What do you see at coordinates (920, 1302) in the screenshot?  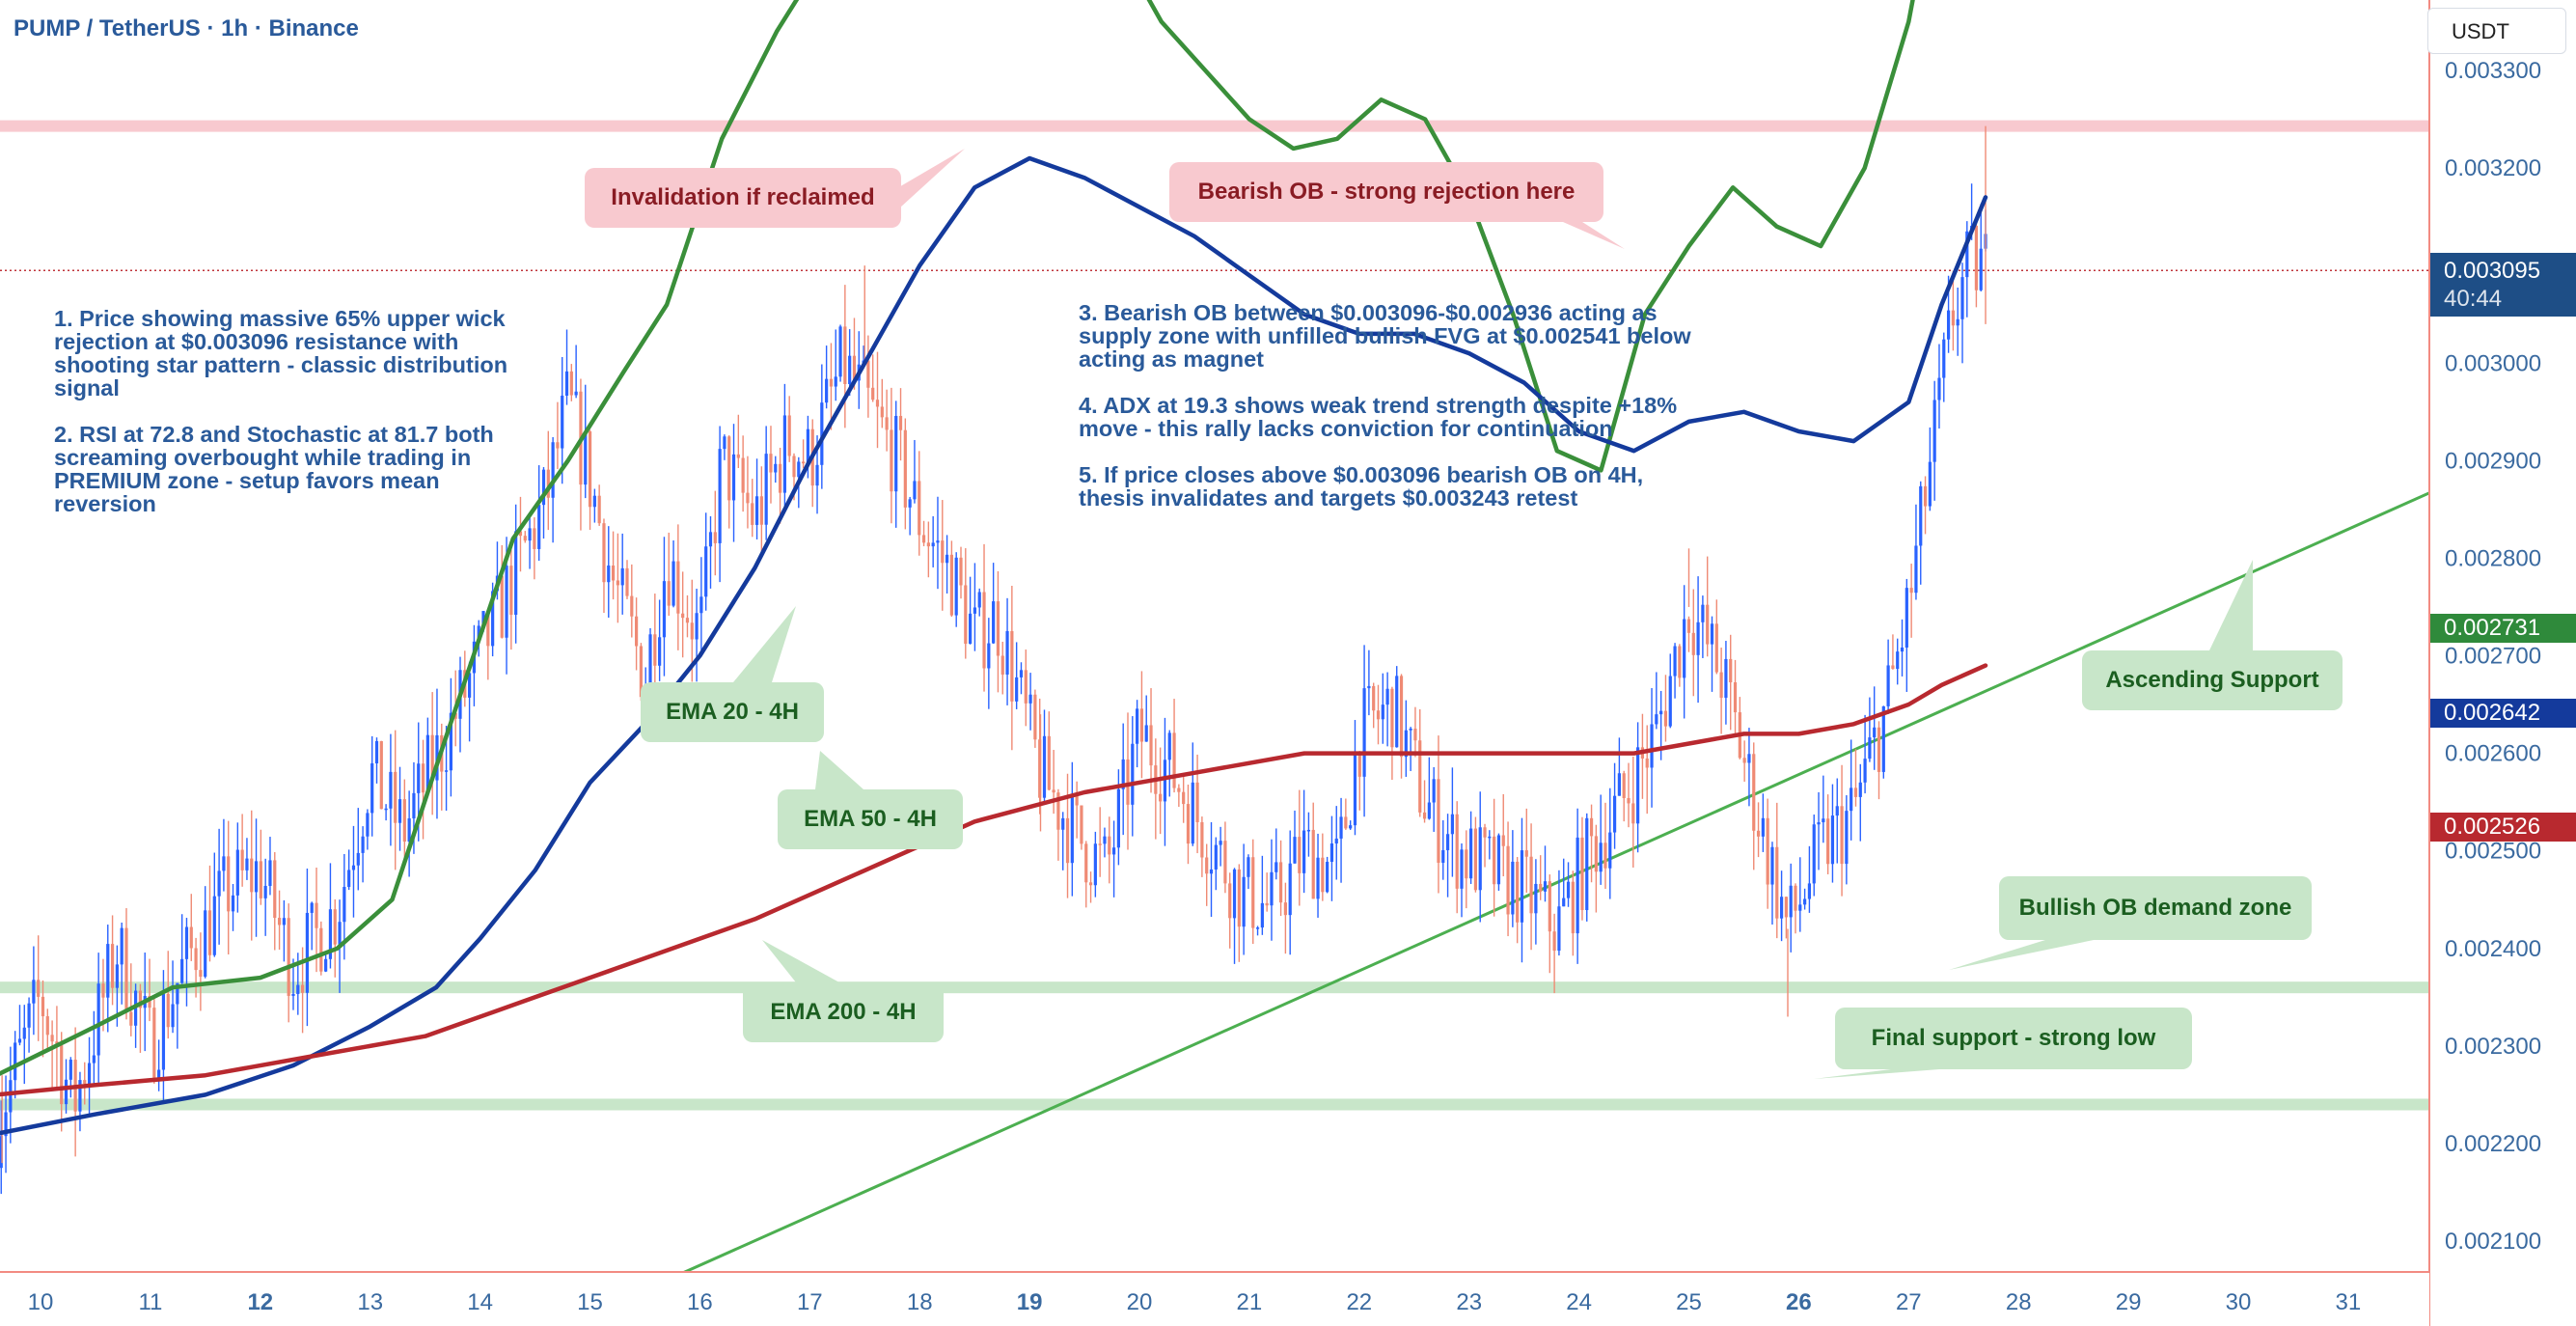 I see `x-tick-label: 18` at bounding box center [920, 1302].